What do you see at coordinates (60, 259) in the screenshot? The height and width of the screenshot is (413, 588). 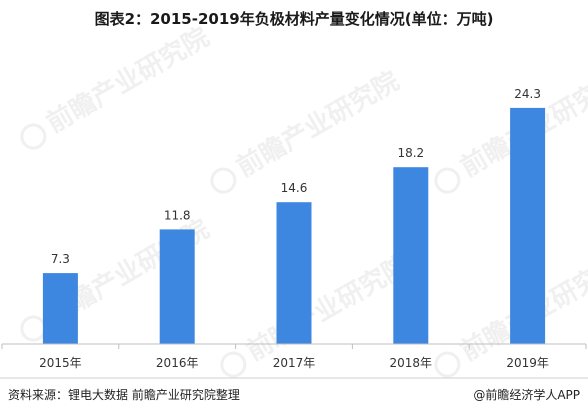 I see `data-label-1: 7.3` at bounding box center [60, 259].